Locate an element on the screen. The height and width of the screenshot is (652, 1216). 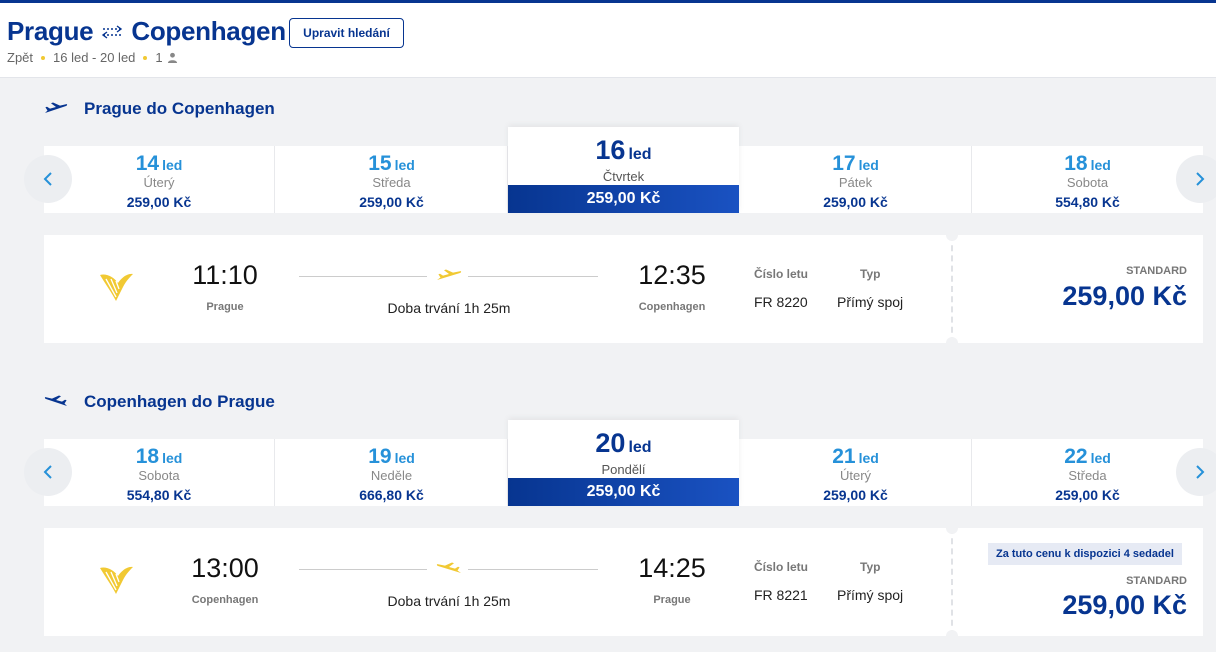
outbound-prev-dates-button is located at coordinates (48, 179).